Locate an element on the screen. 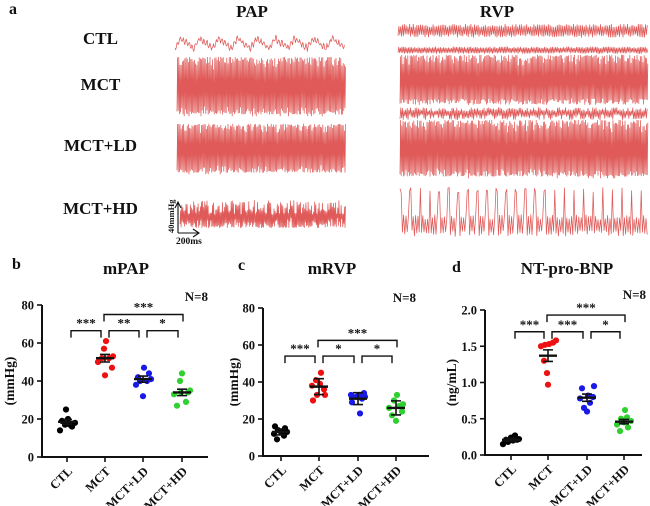 The width and height of the screenshot is (650, 506). trace-mct-hd-rvp is located at coordinates (523, 212).